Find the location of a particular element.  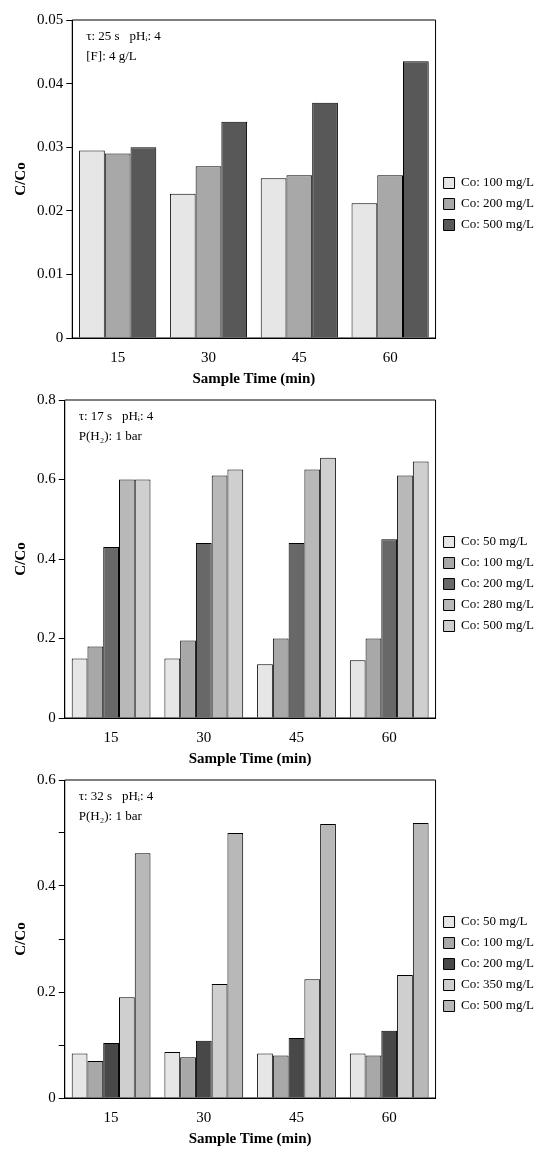

y-tick-label: 0.8 is located at coordinates (46, 398).